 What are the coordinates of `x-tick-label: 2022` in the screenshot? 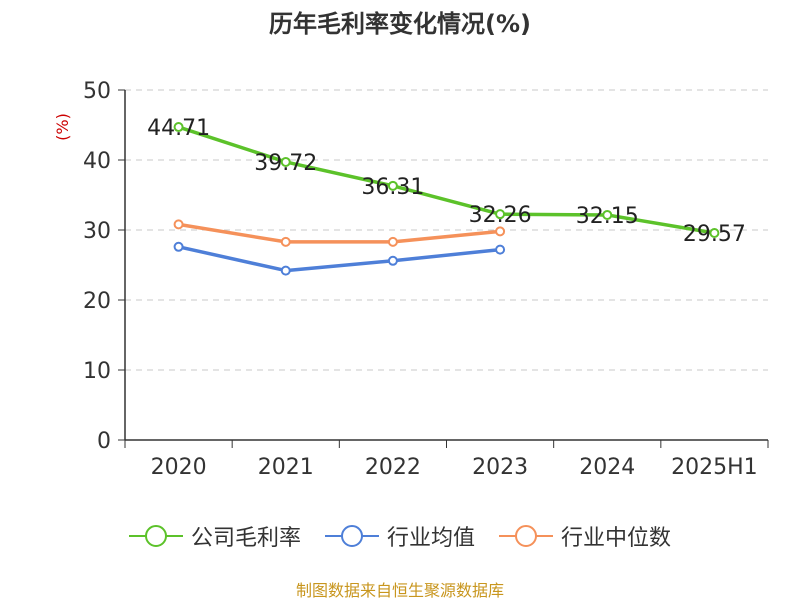 It's located at (393, 467).